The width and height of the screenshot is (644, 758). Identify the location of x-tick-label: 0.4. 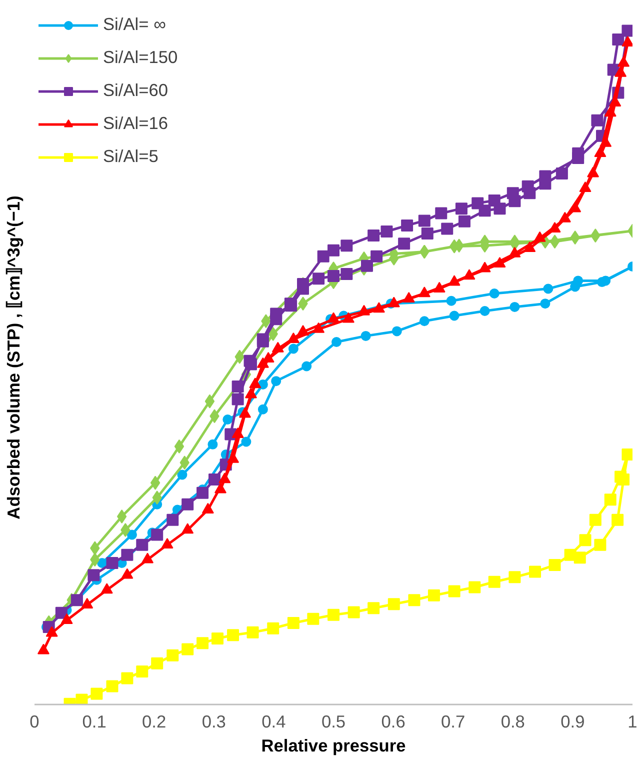
(274, 722).